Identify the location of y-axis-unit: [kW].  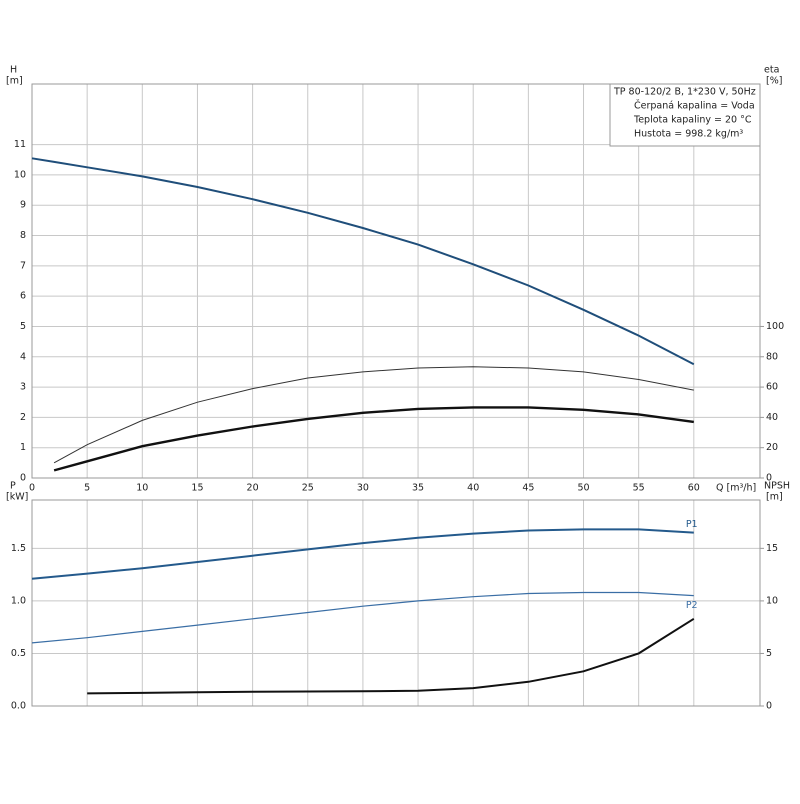
(17, 497).